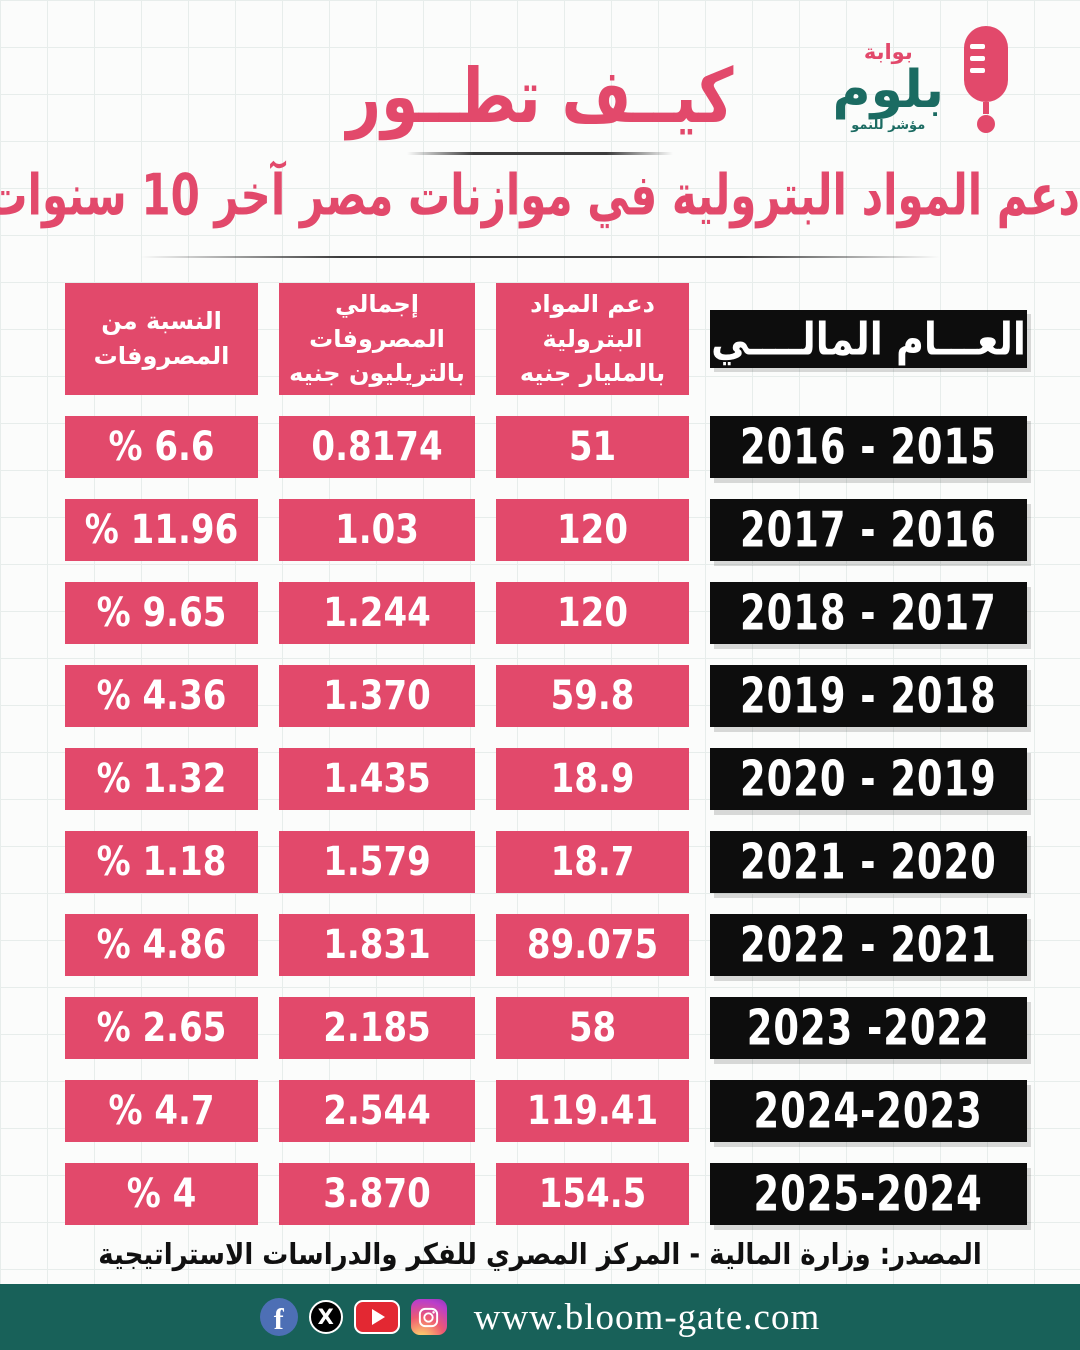 This screenshot has width=1080, height=1350. I want to click on cell-total: 0.8174, so click(377, 447).